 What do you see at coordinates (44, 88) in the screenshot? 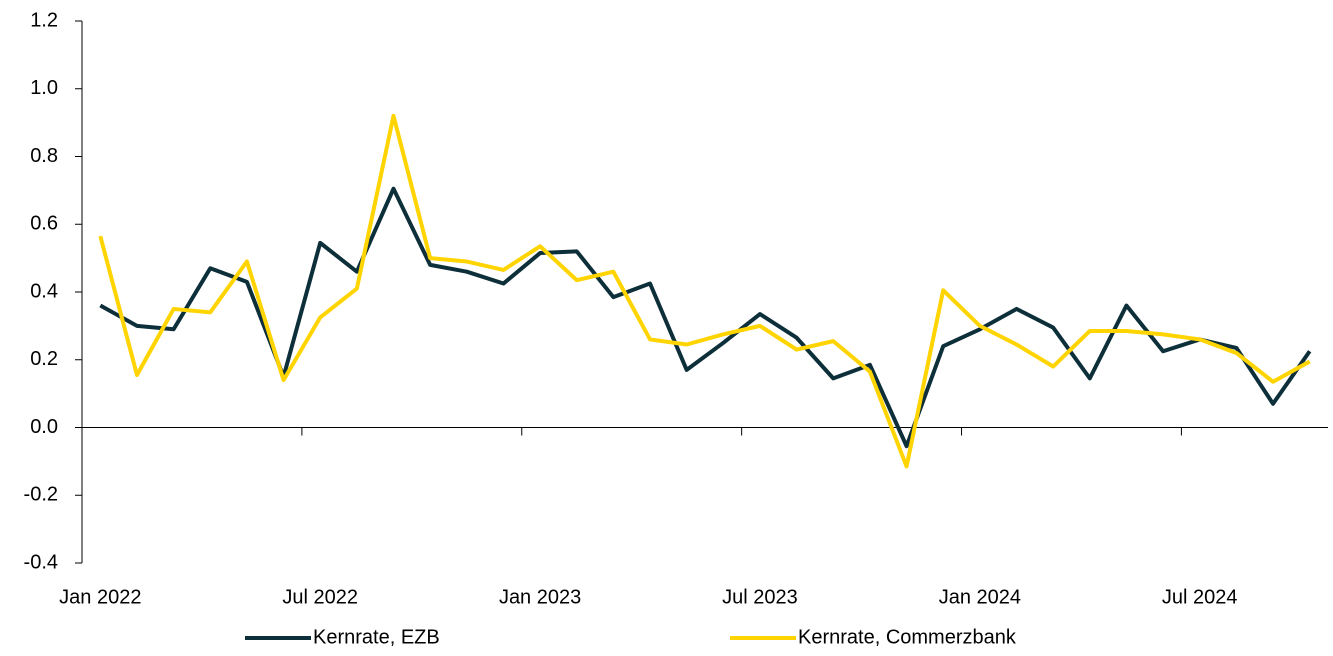
I see `y-tick-label: 1.0` at bounding box center [44, 88].